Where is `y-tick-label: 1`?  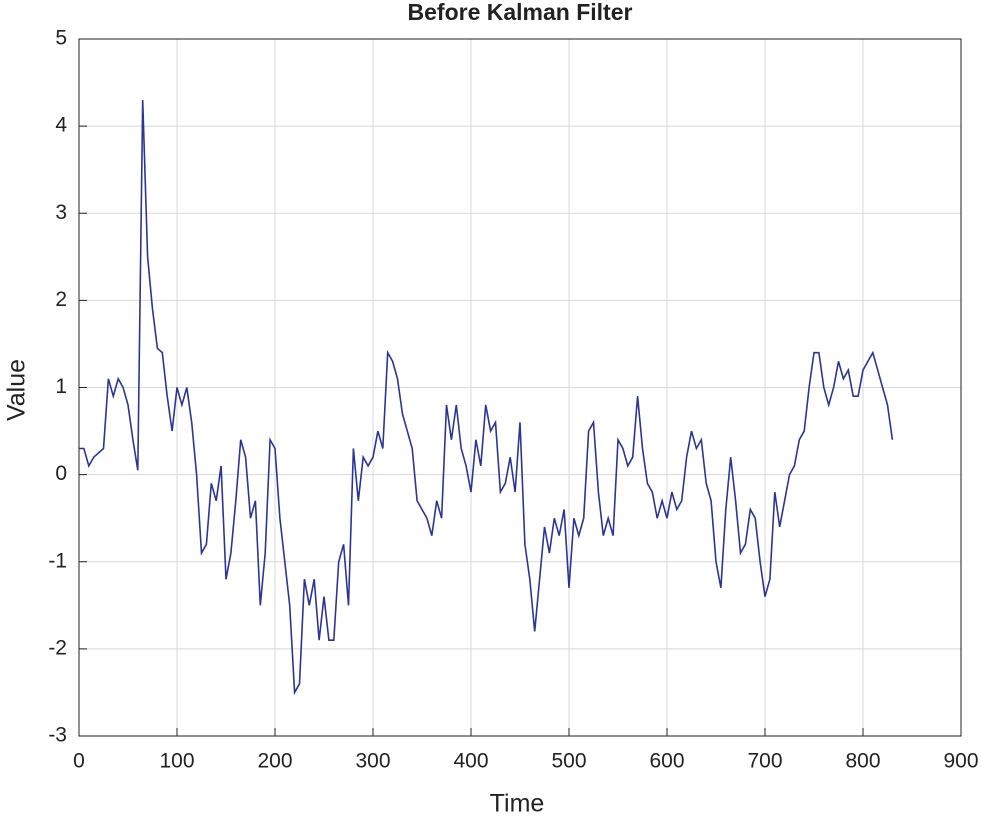 y-tick-label: 1 is located at coordinates (61, 386).